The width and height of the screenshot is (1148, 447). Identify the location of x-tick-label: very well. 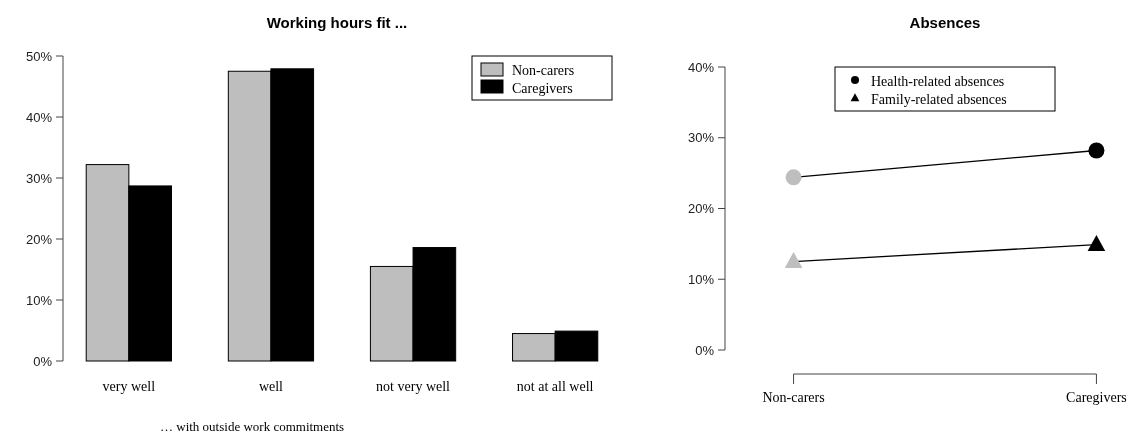
(129, 386).